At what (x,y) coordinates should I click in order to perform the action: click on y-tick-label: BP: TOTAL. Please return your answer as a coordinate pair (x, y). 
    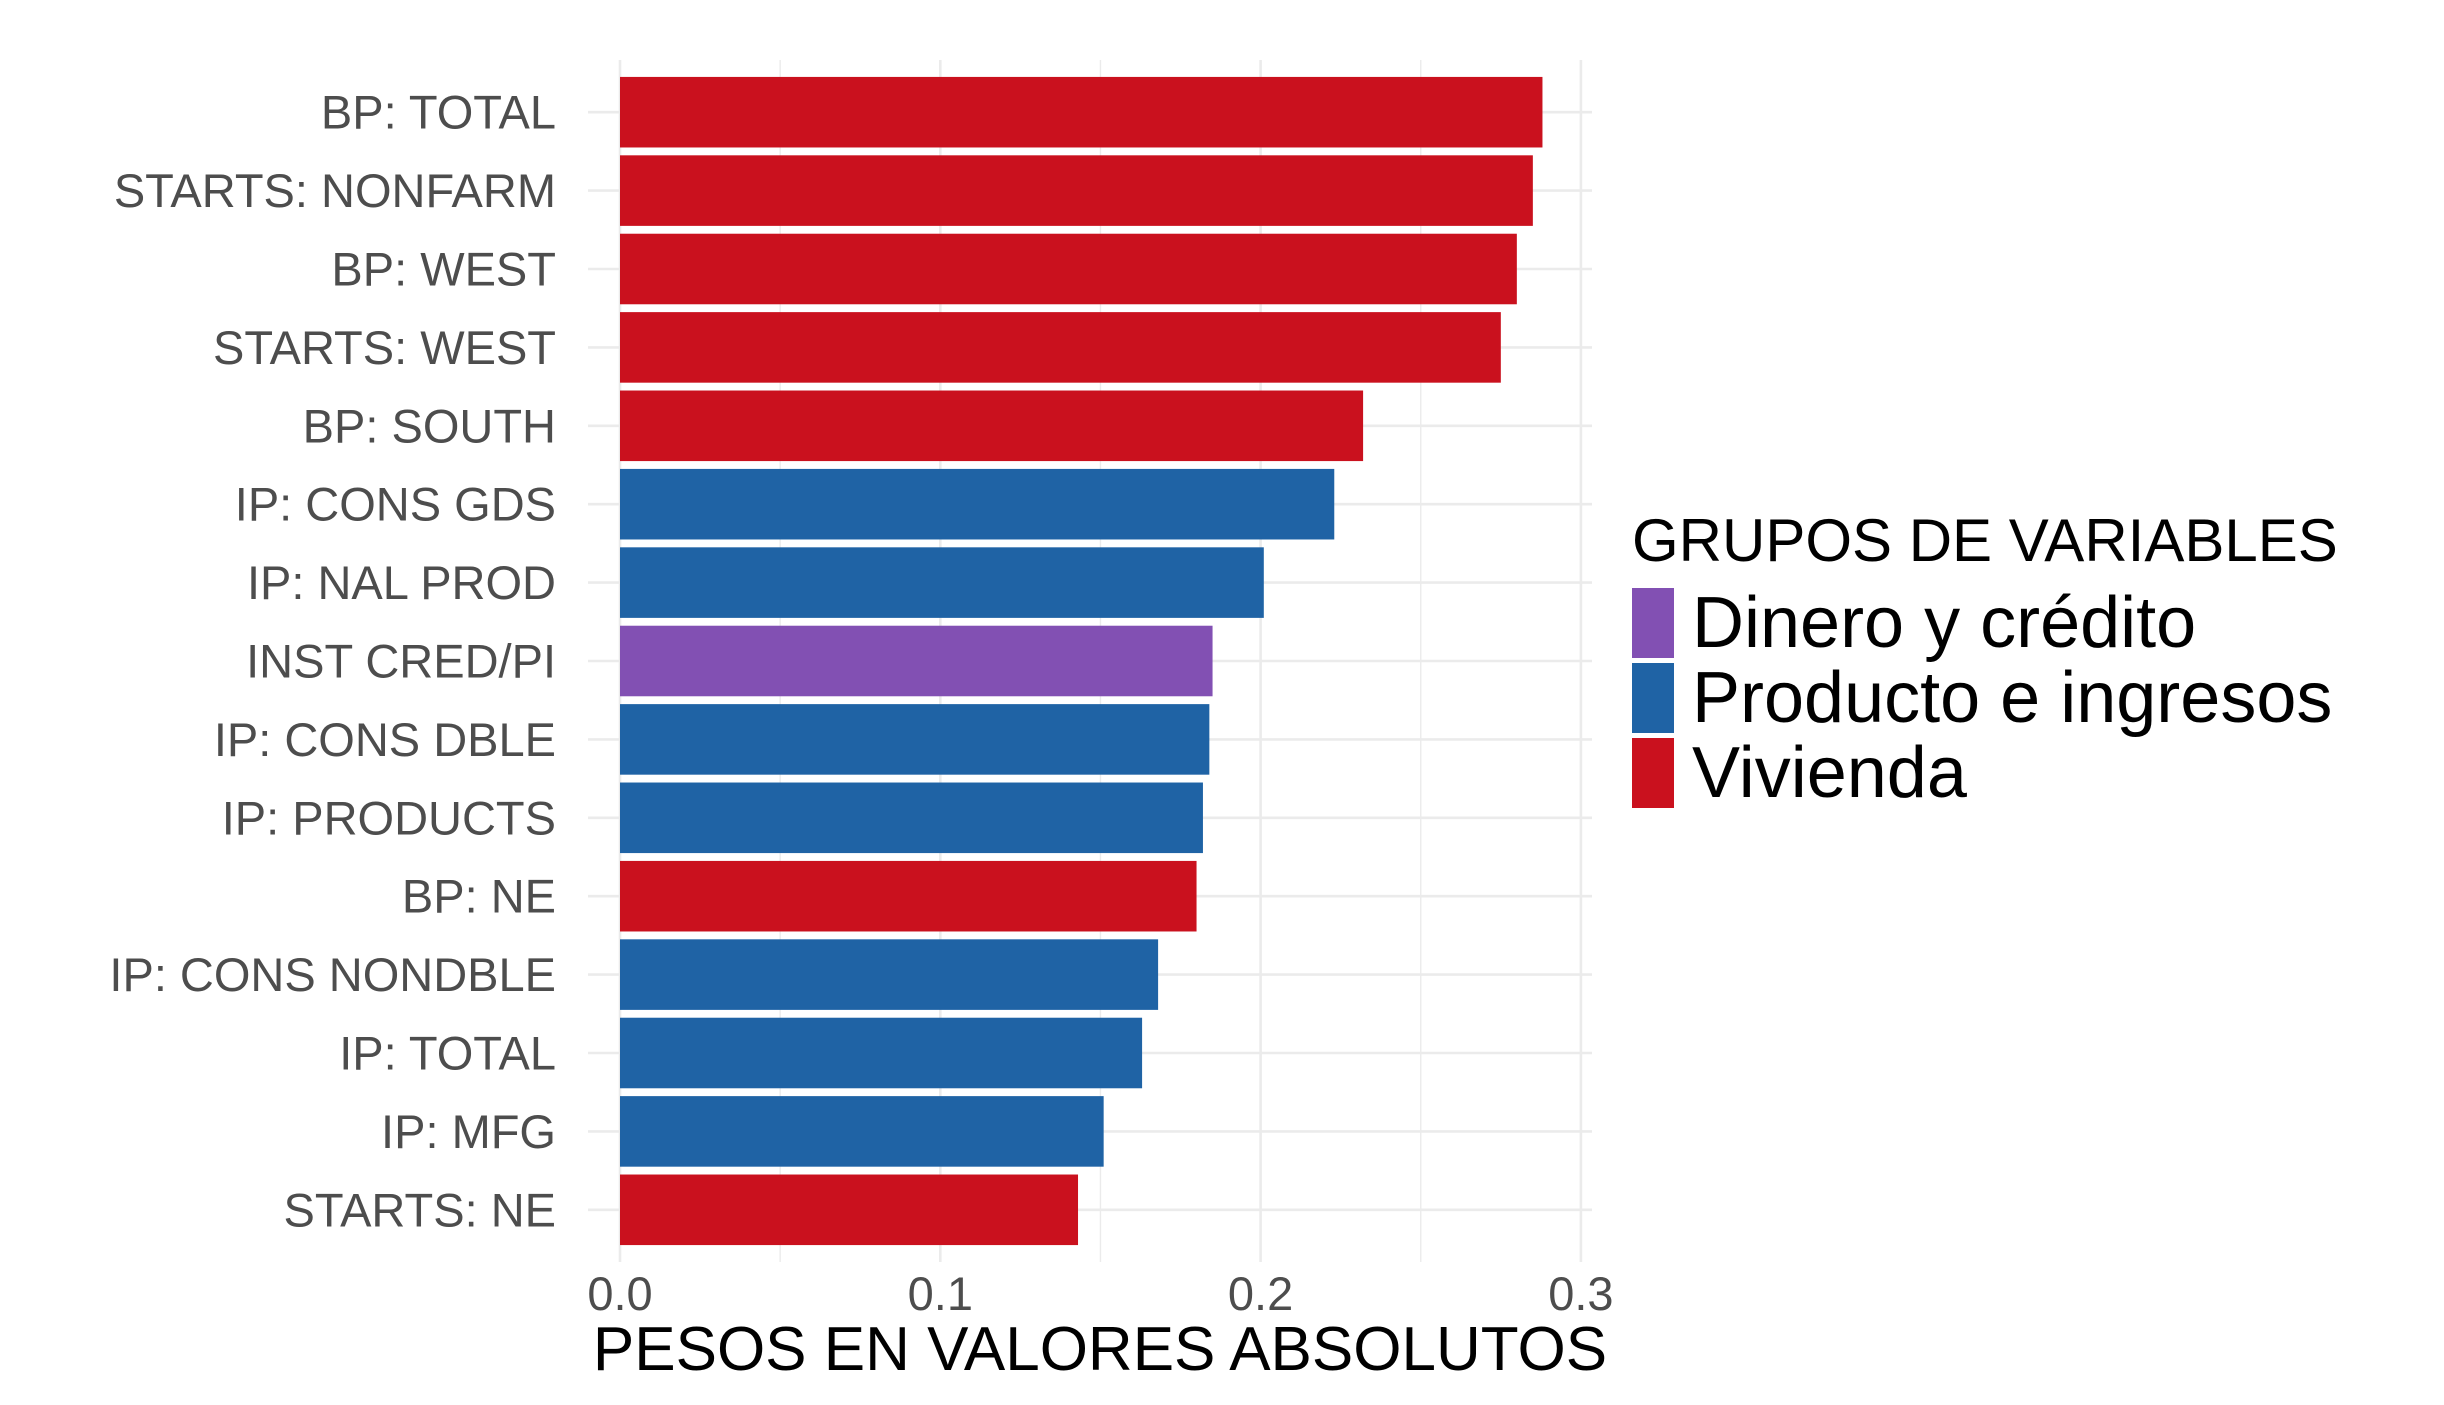
    Looking at the image, I should click on (438, 112).